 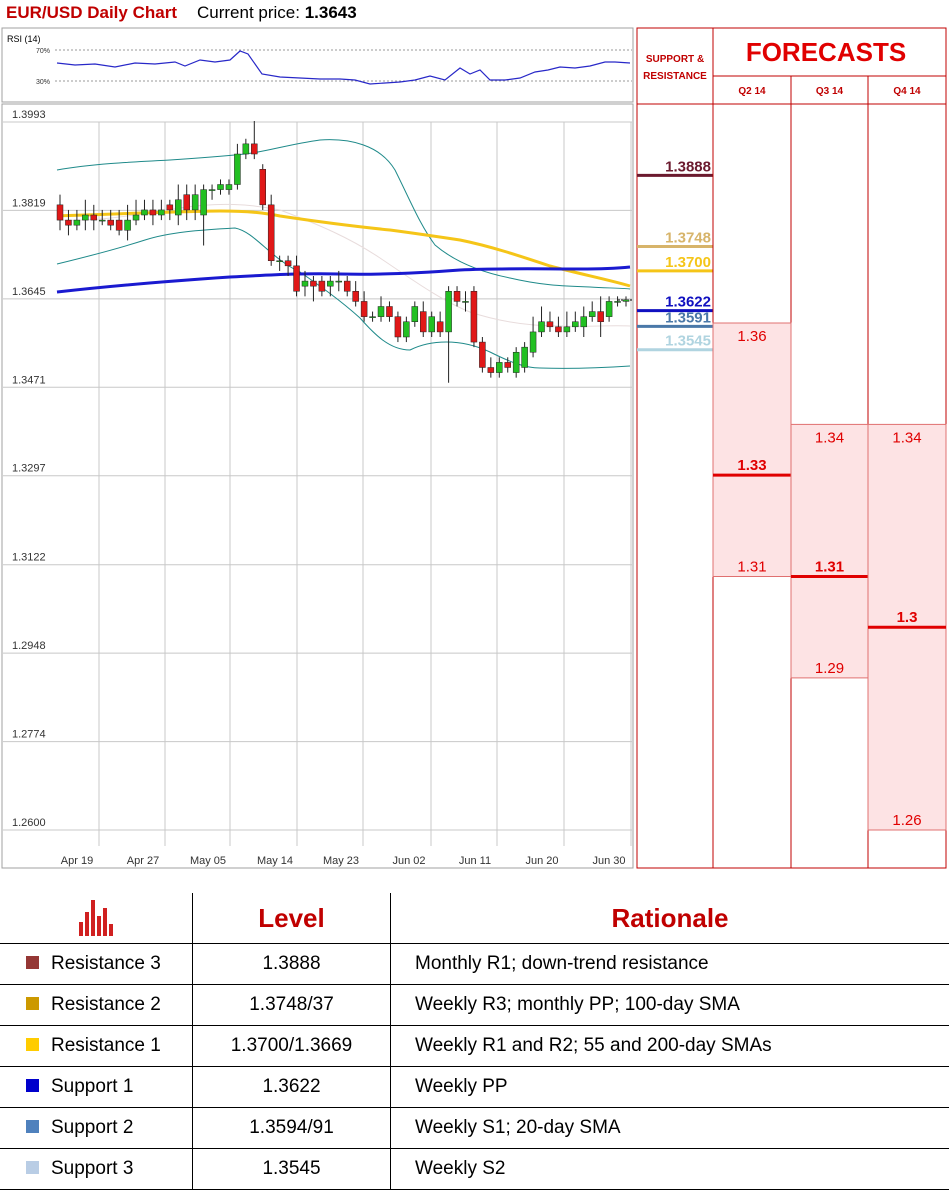 I want to click on level-name: Resistance 2, so click(x=106, y=1004).